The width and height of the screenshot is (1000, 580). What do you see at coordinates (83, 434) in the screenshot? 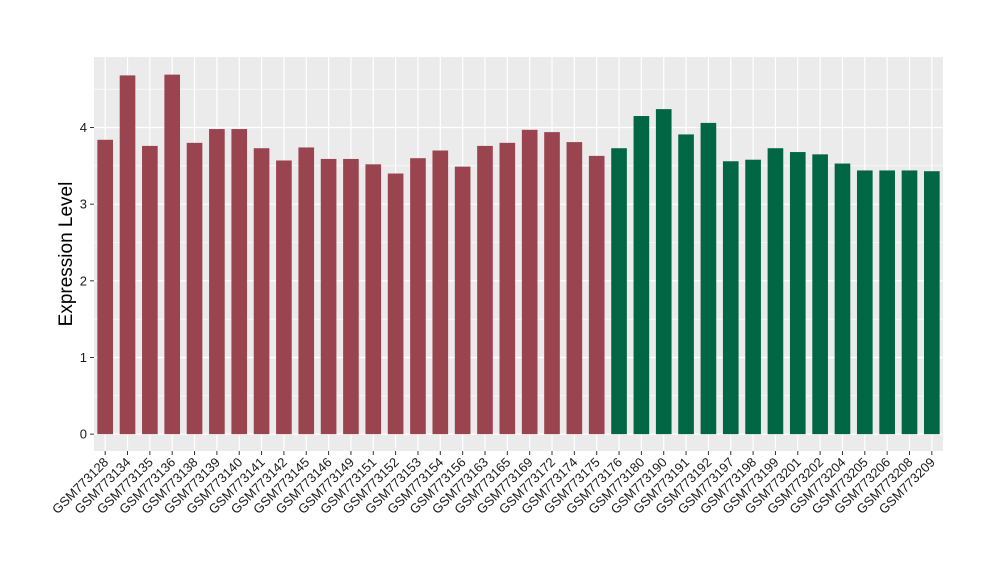
I see `y-tick-label: 0` at bounding box center [83, 434].